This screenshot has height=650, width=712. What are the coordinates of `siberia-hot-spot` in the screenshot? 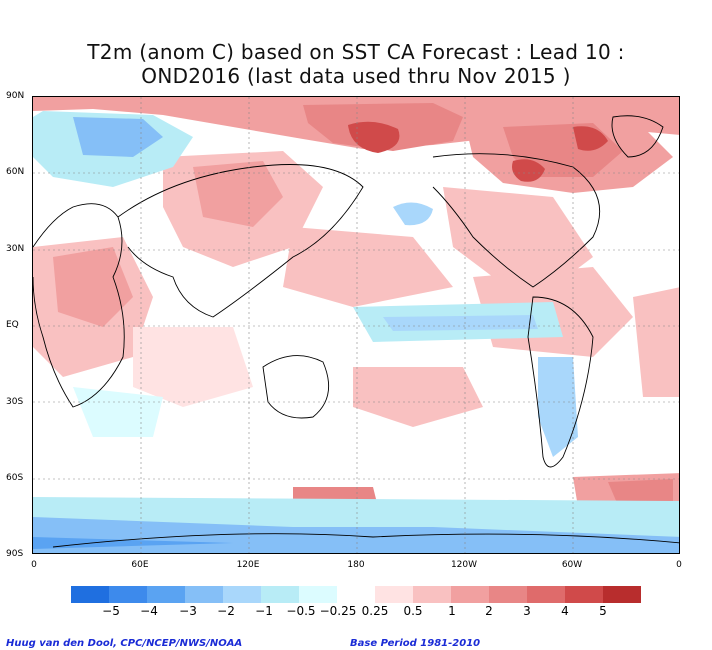 It's located at (528, 170).